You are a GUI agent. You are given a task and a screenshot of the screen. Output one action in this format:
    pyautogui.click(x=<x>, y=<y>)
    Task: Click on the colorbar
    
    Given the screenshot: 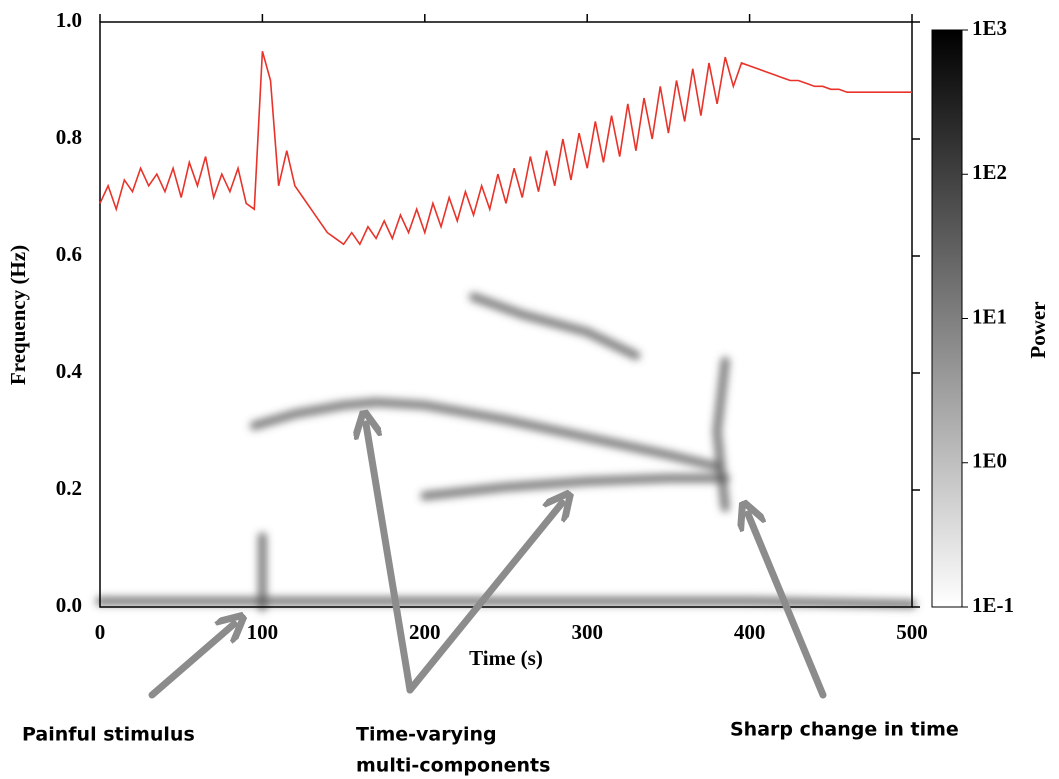 What is the action you would take?
    pyautogui.click(x=947, y=318)
    